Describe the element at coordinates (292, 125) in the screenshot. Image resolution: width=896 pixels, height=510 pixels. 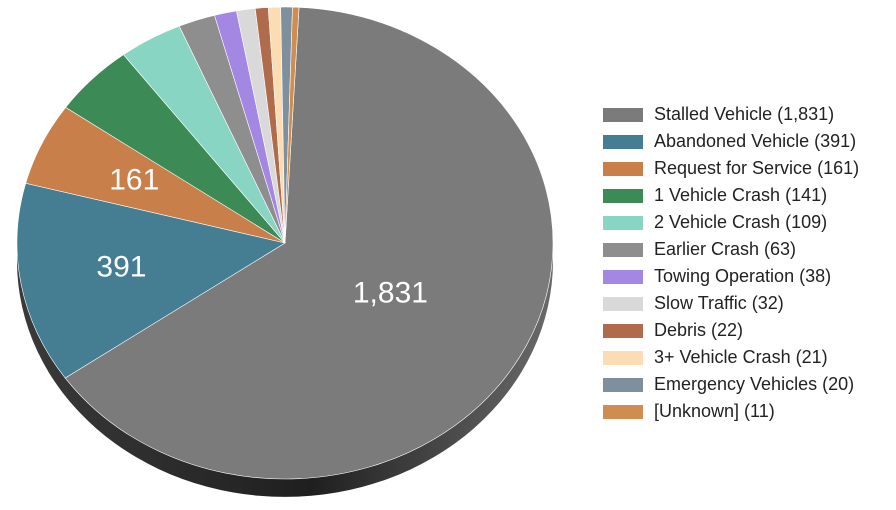
I see `pie-slice-unknown` at that location.